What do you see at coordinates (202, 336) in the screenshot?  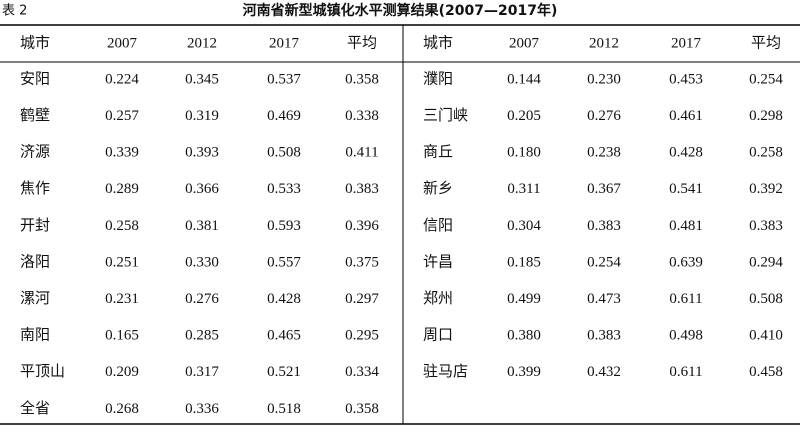 I see `value-cell: 0.285` at bounding box center [202, 336].